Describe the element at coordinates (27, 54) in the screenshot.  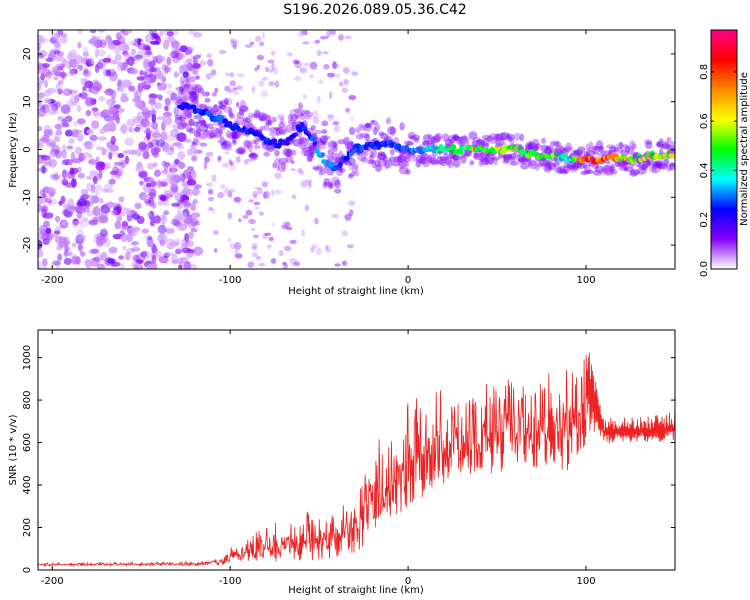
I see `y-tick-label: 20` at that location.